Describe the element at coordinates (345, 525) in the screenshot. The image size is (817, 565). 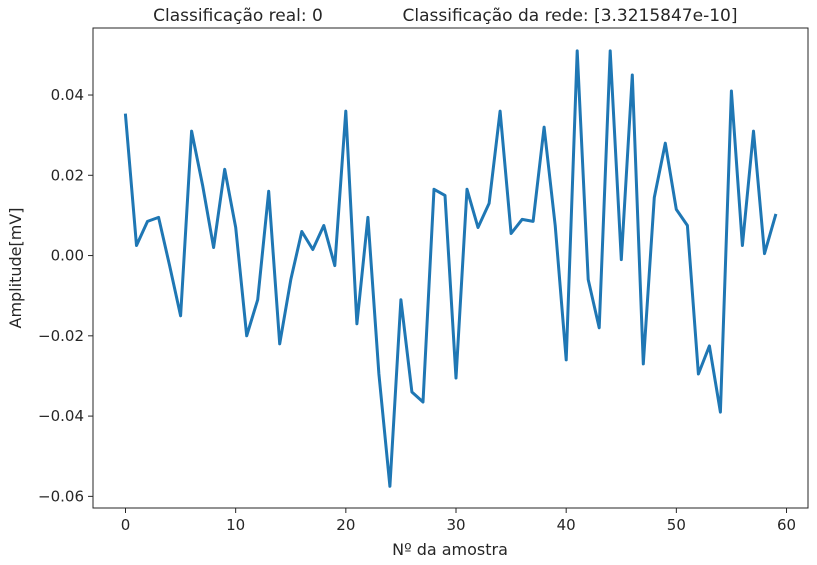
I see `x-tick-label: 20` at that location.